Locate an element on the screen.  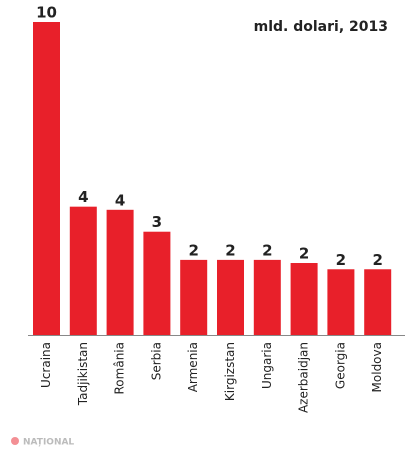
x-tick-label: Armenia is located at coordinates (193, 367).